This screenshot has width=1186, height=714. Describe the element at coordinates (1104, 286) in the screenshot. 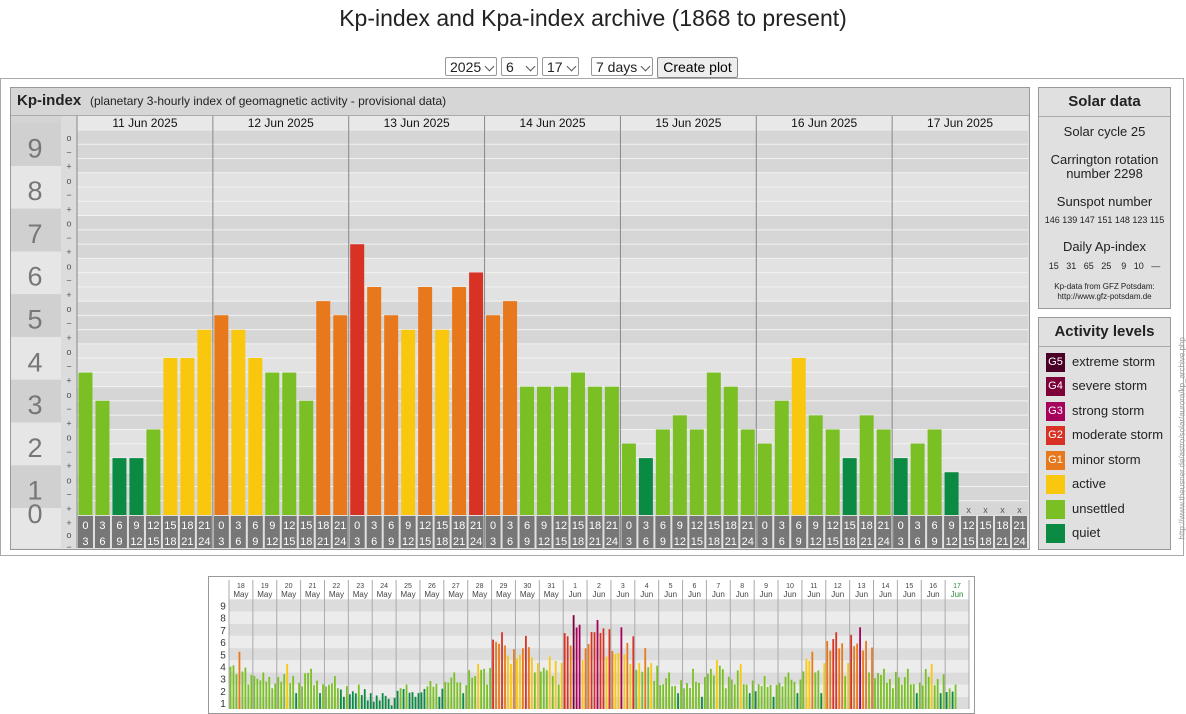

I see `source-line-1: Kp-data from GFZ Potsdam:` at that location.